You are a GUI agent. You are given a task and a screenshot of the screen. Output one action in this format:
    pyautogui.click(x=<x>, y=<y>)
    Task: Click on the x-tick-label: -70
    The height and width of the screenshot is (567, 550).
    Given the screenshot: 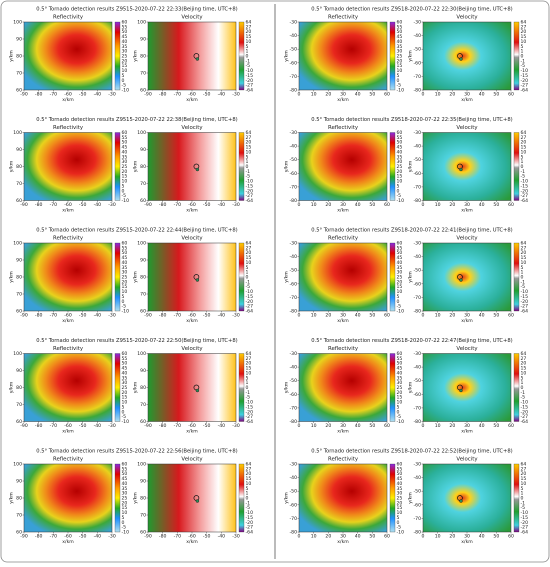 What is the action you would take?
    pyautogui.click(x=54, y=316)
    